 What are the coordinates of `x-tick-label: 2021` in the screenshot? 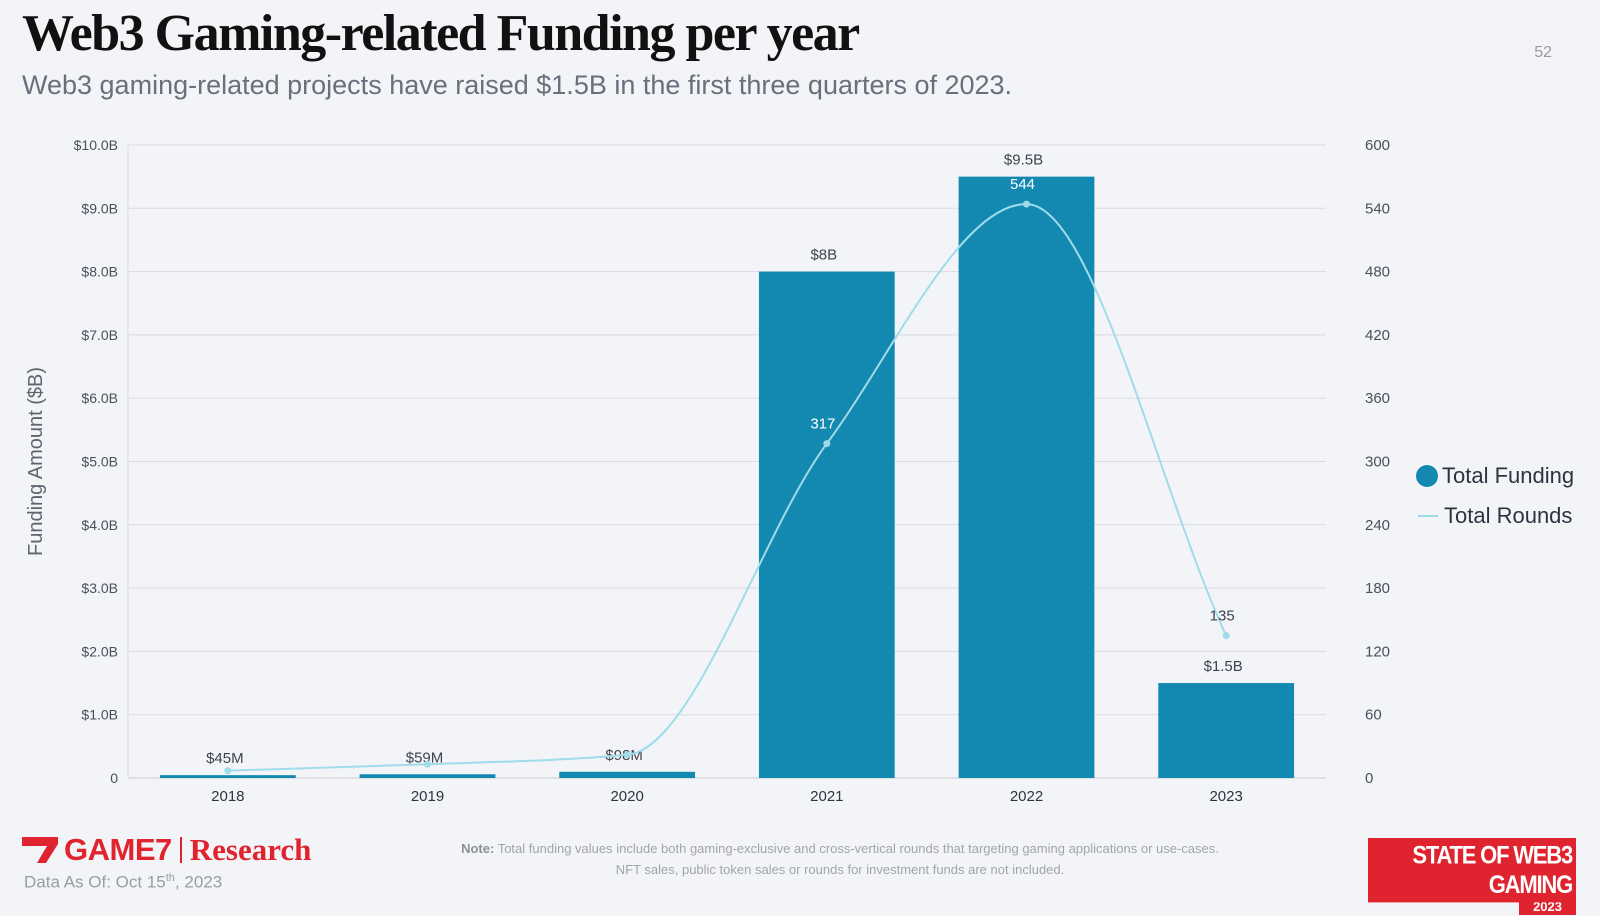 It's located at (826, 796).